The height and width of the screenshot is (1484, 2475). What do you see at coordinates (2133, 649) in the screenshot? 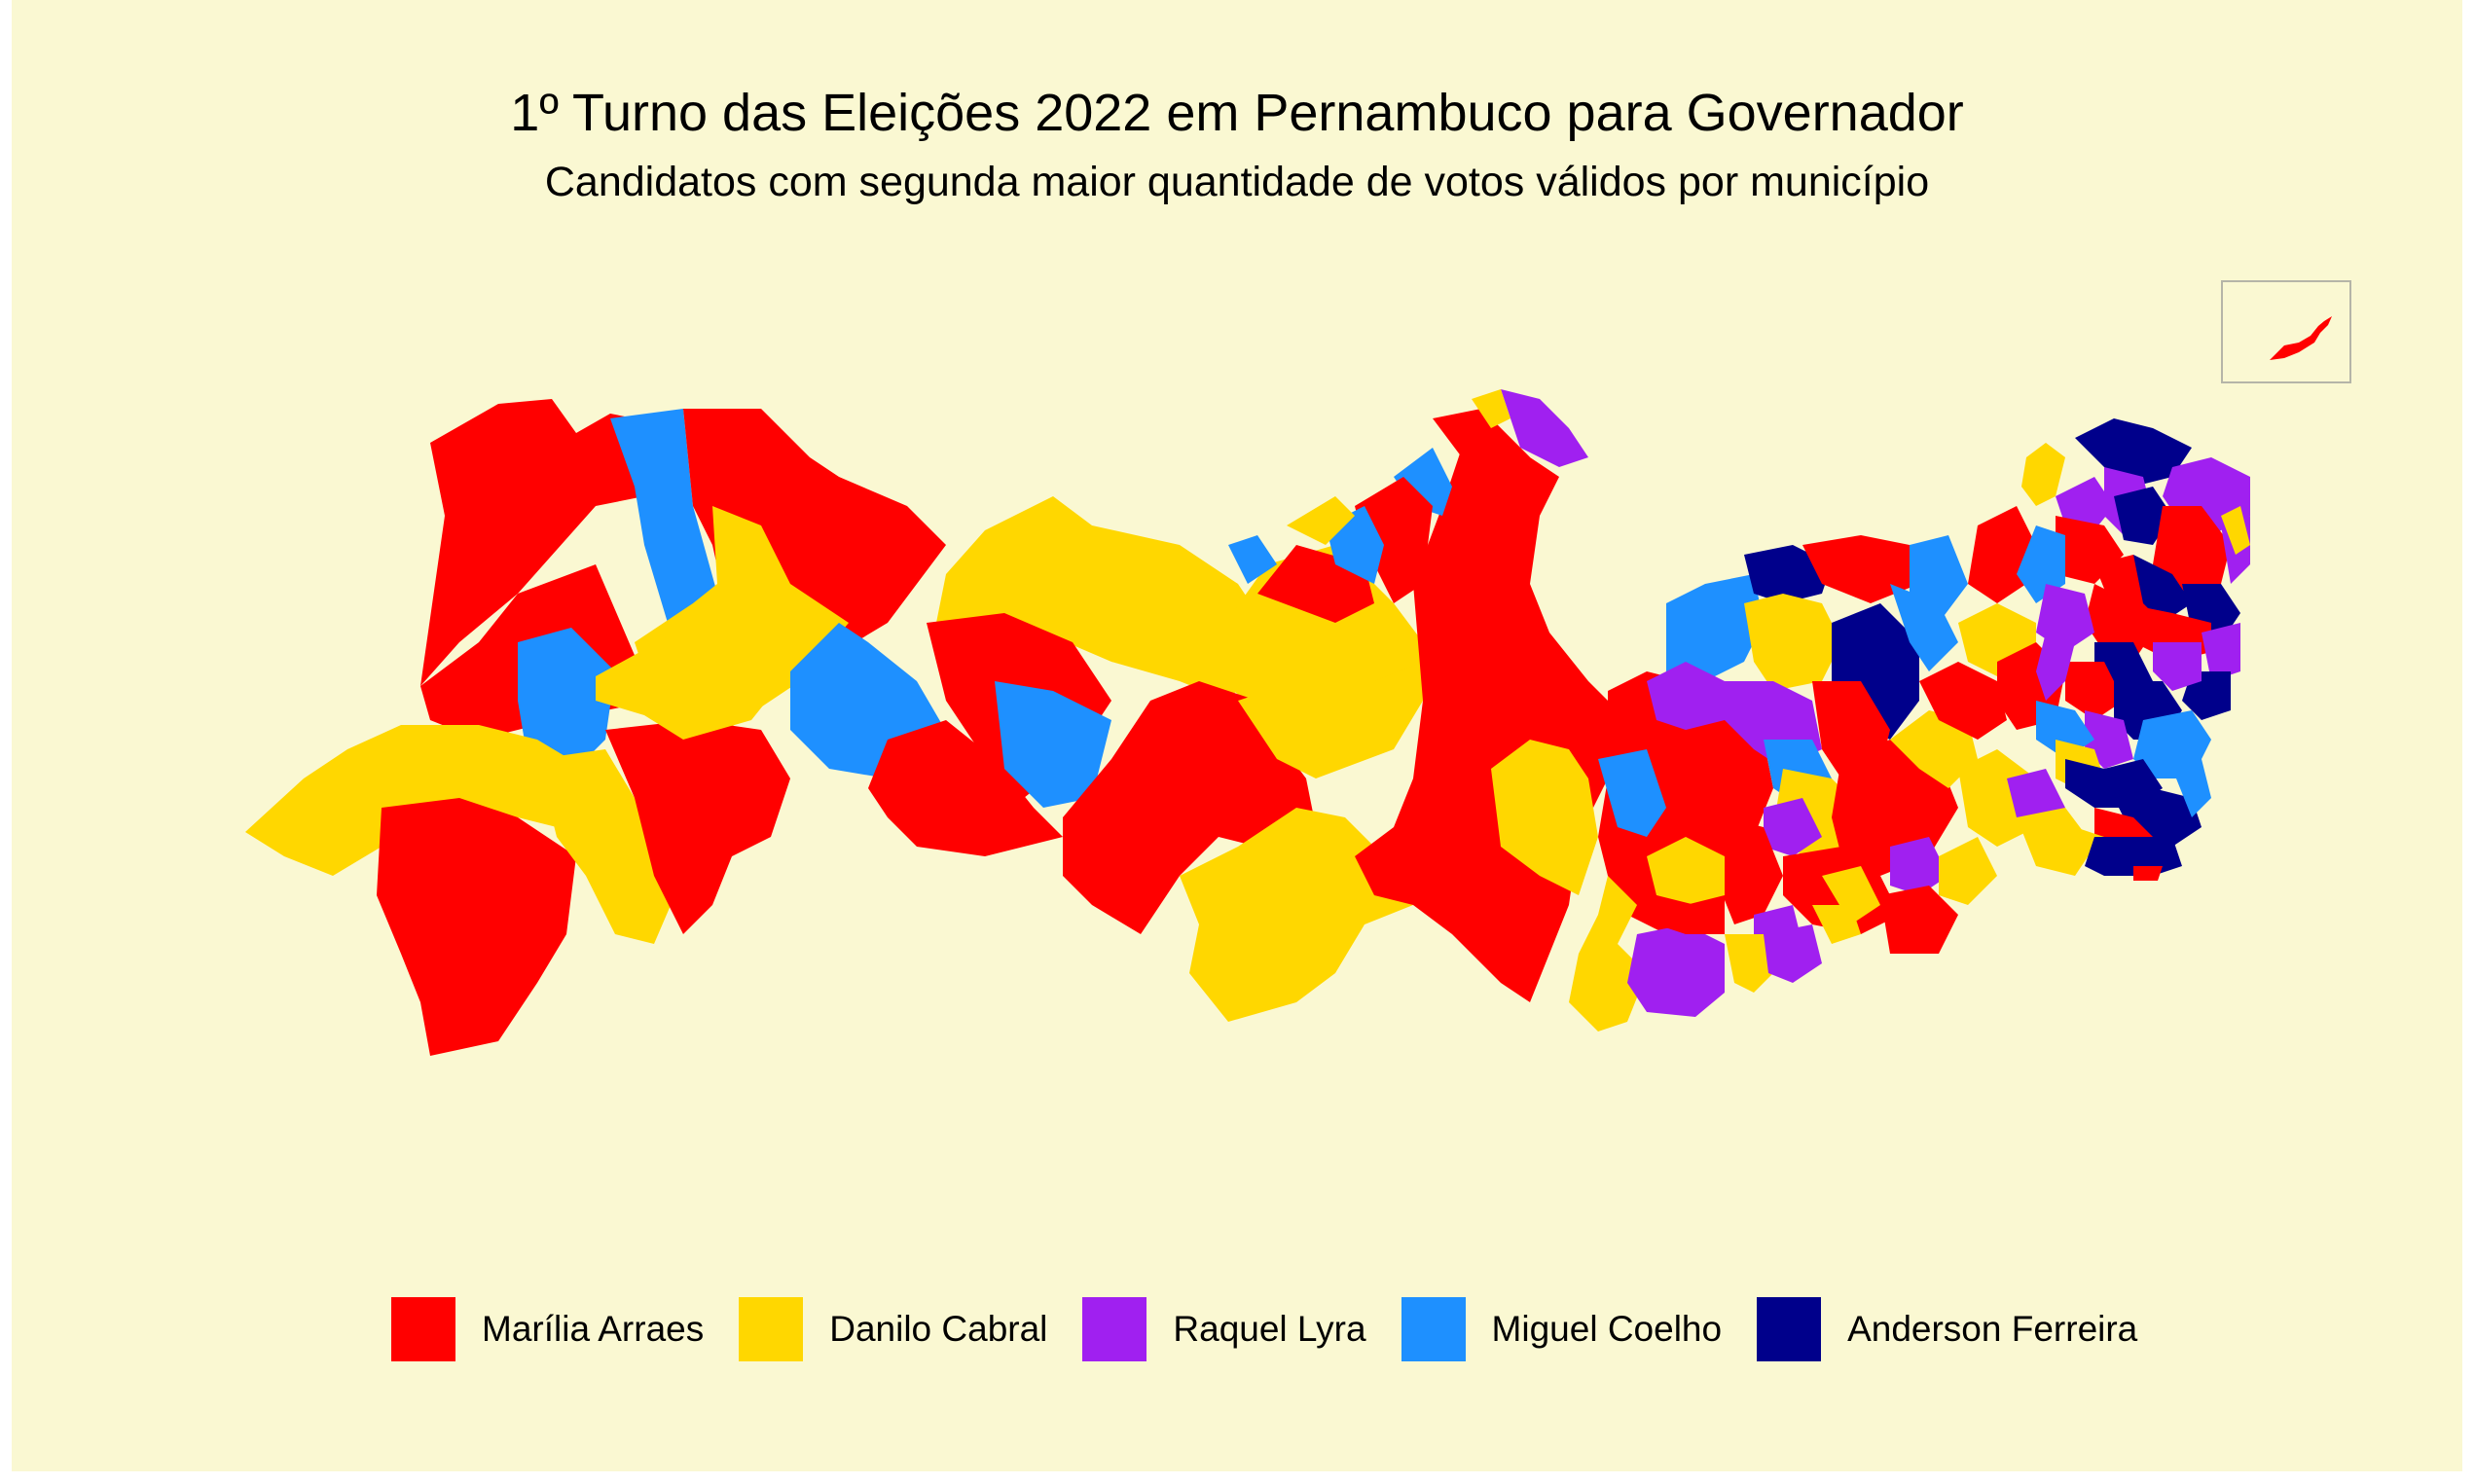
I see `region-east` at bounding box center [2133, 649].